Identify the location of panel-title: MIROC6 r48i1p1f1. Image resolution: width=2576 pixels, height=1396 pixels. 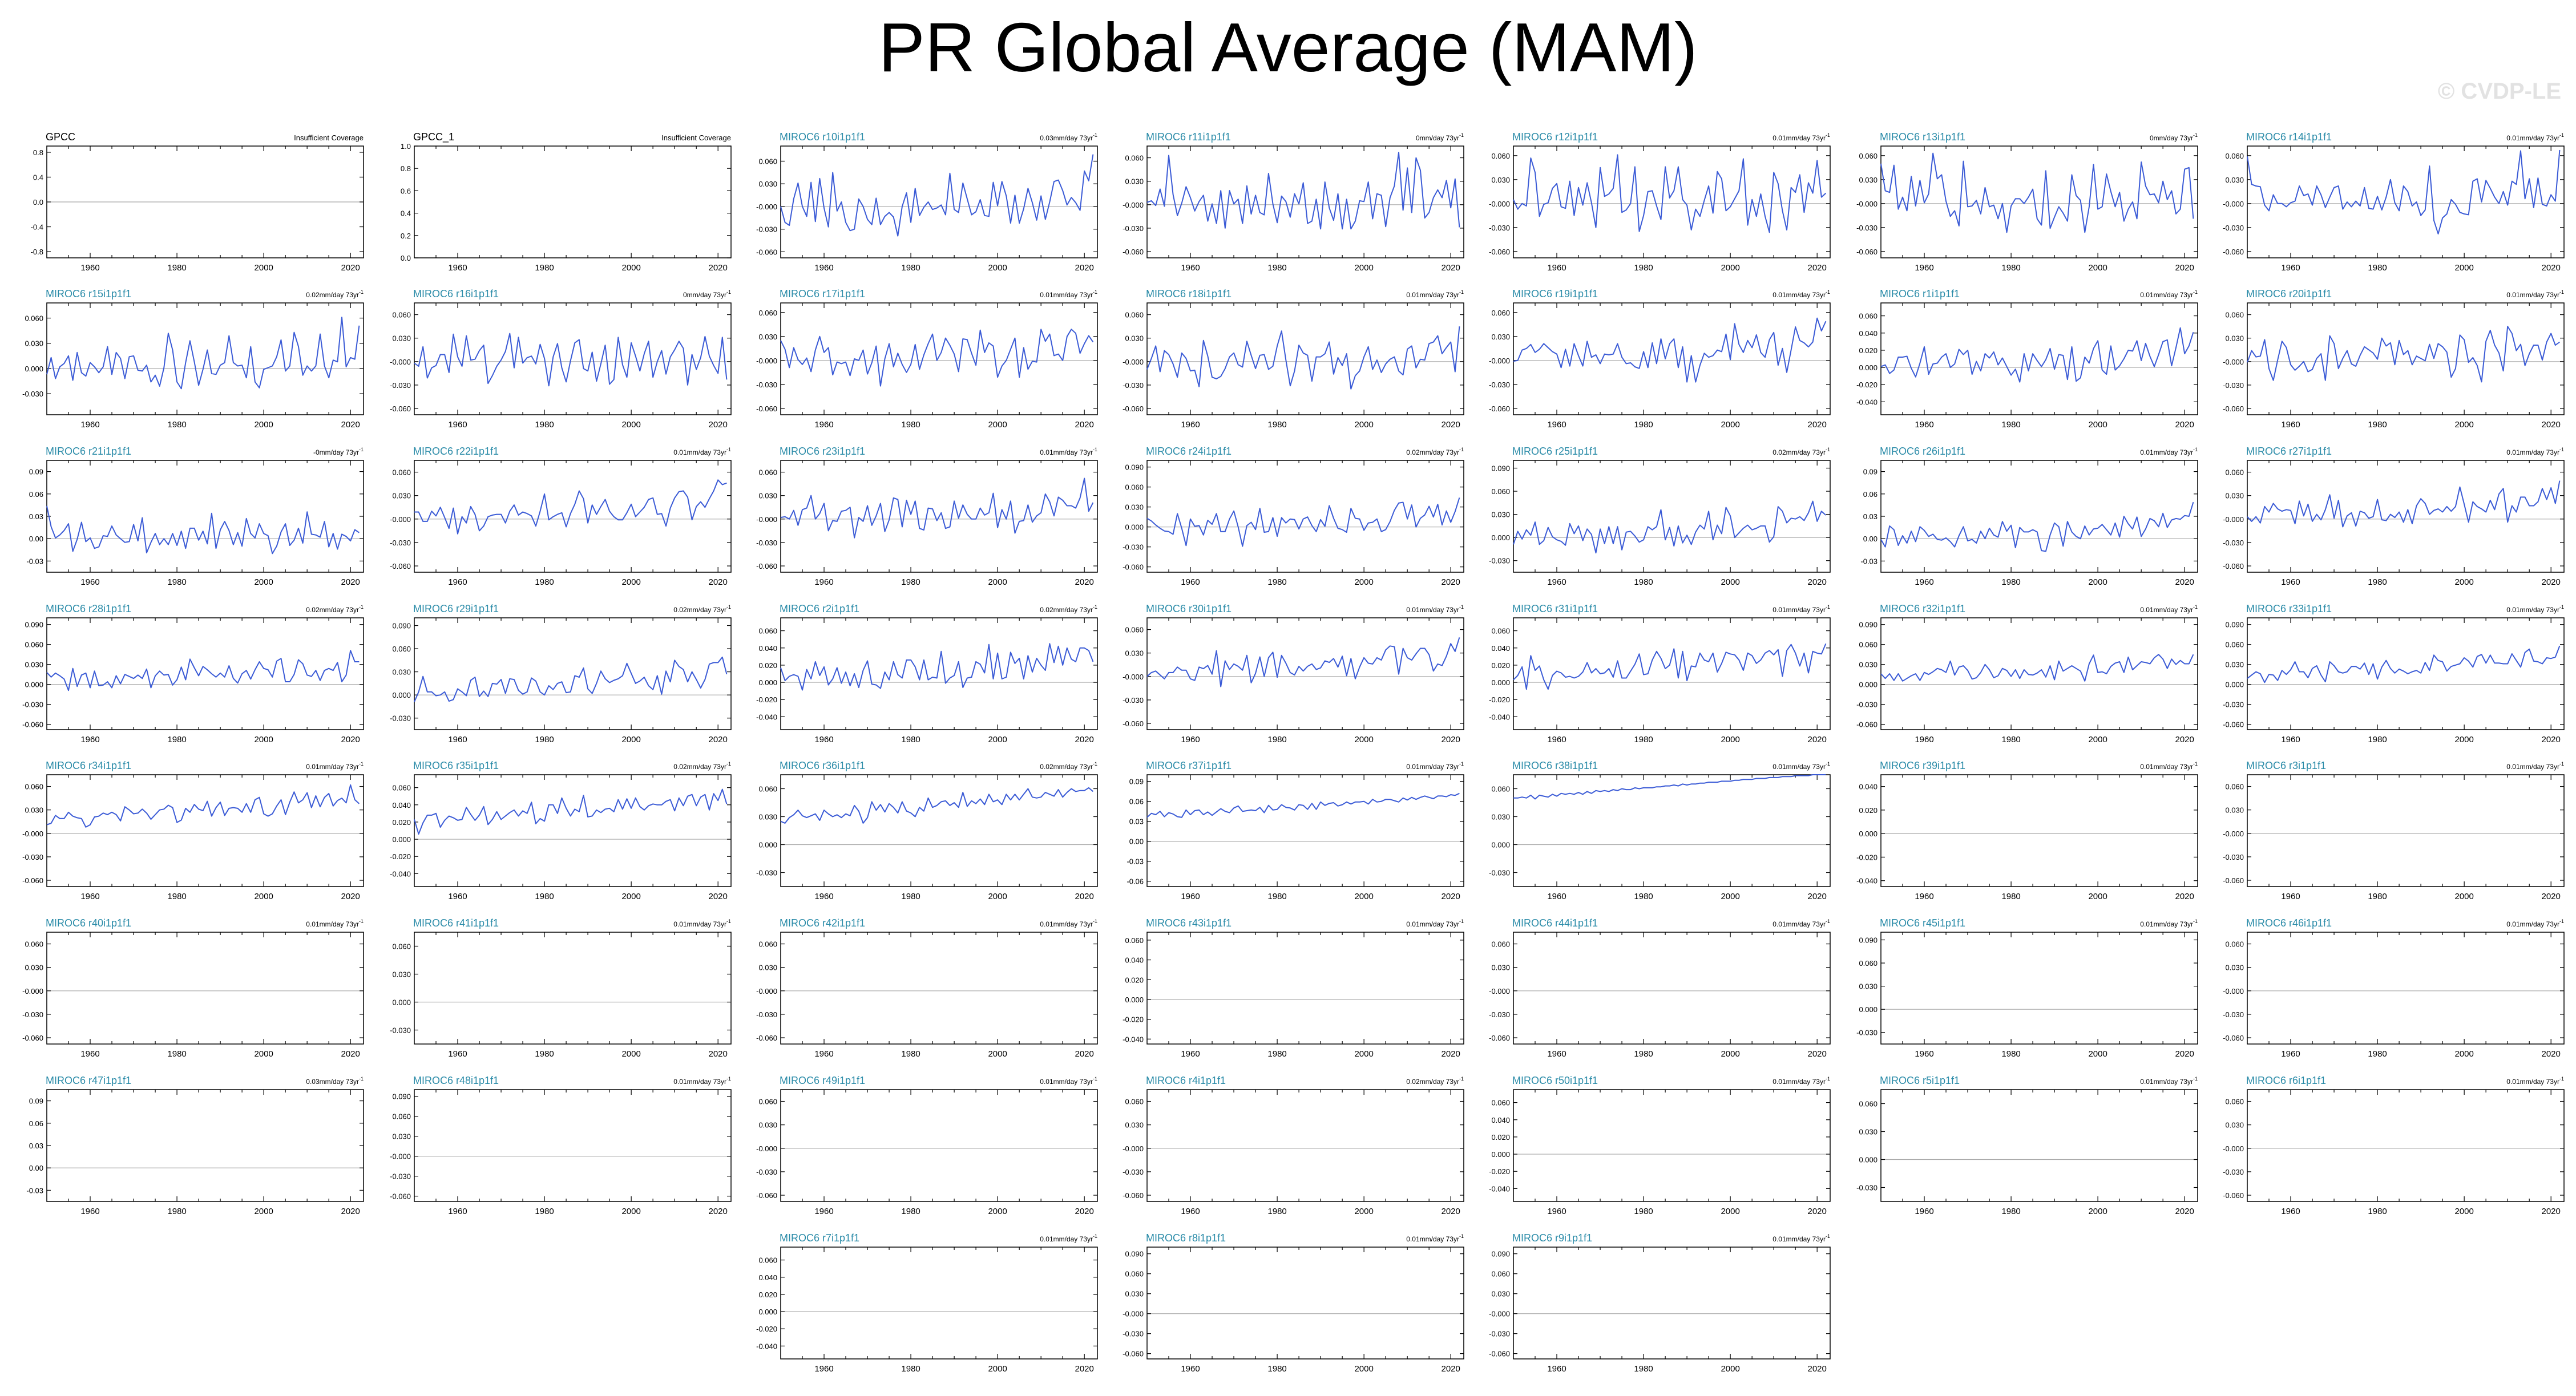
(456, 1080).